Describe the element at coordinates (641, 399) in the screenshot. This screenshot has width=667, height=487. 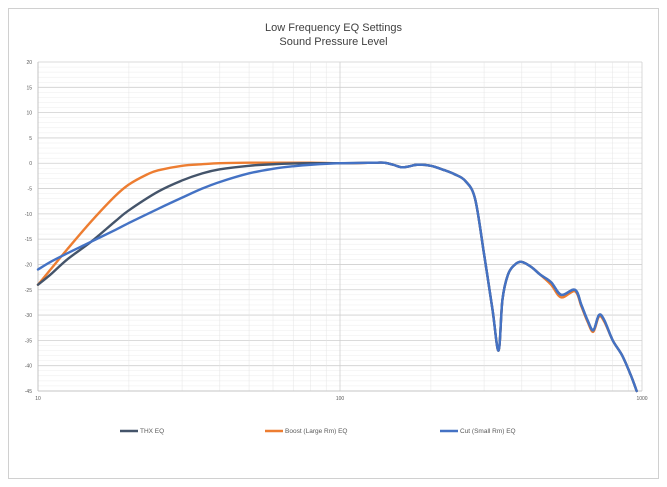
I see `x-tick-label: 1000` at that location.